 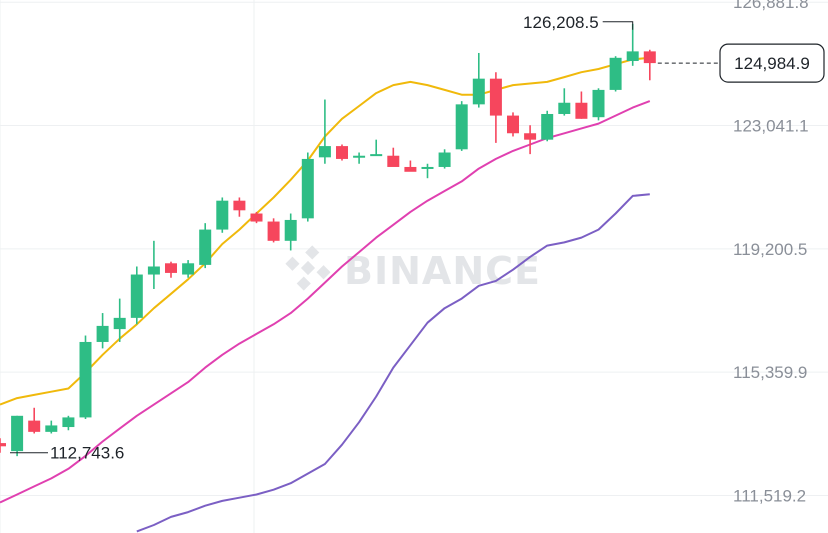 I want to click on high-label: 126,208.5, so click(x=561, y=22).